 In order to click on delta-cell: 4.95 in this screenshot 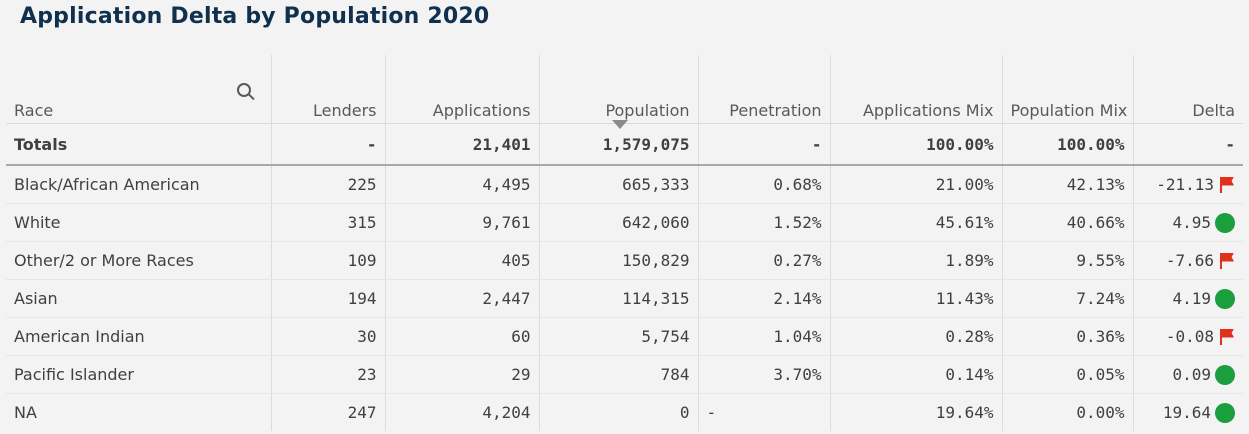, I will do `click(1188, 222)`.